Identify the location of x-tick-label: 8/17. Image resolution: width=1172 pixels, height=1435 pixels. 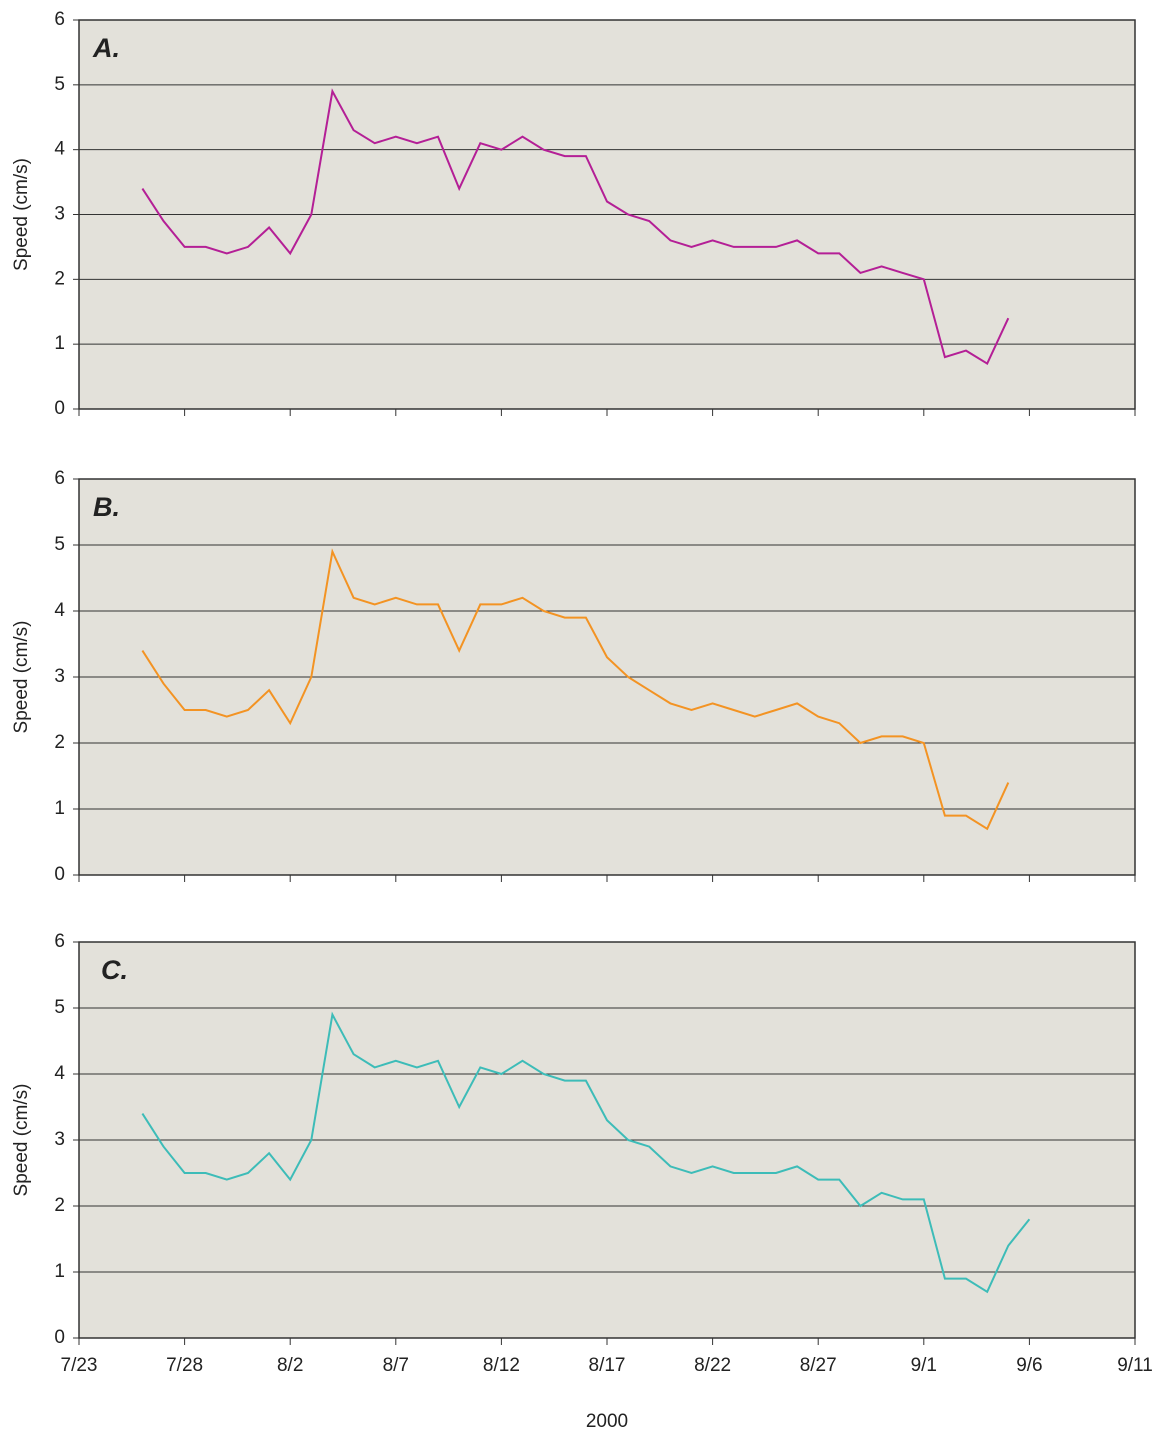
(607, 1365).